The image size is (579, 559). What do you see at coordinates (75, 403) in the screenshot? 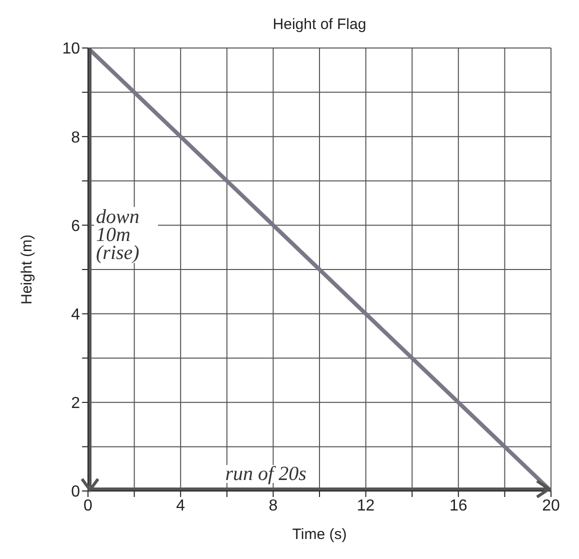
I see `y-tick-label: 2` at bounding box center [75, 403].